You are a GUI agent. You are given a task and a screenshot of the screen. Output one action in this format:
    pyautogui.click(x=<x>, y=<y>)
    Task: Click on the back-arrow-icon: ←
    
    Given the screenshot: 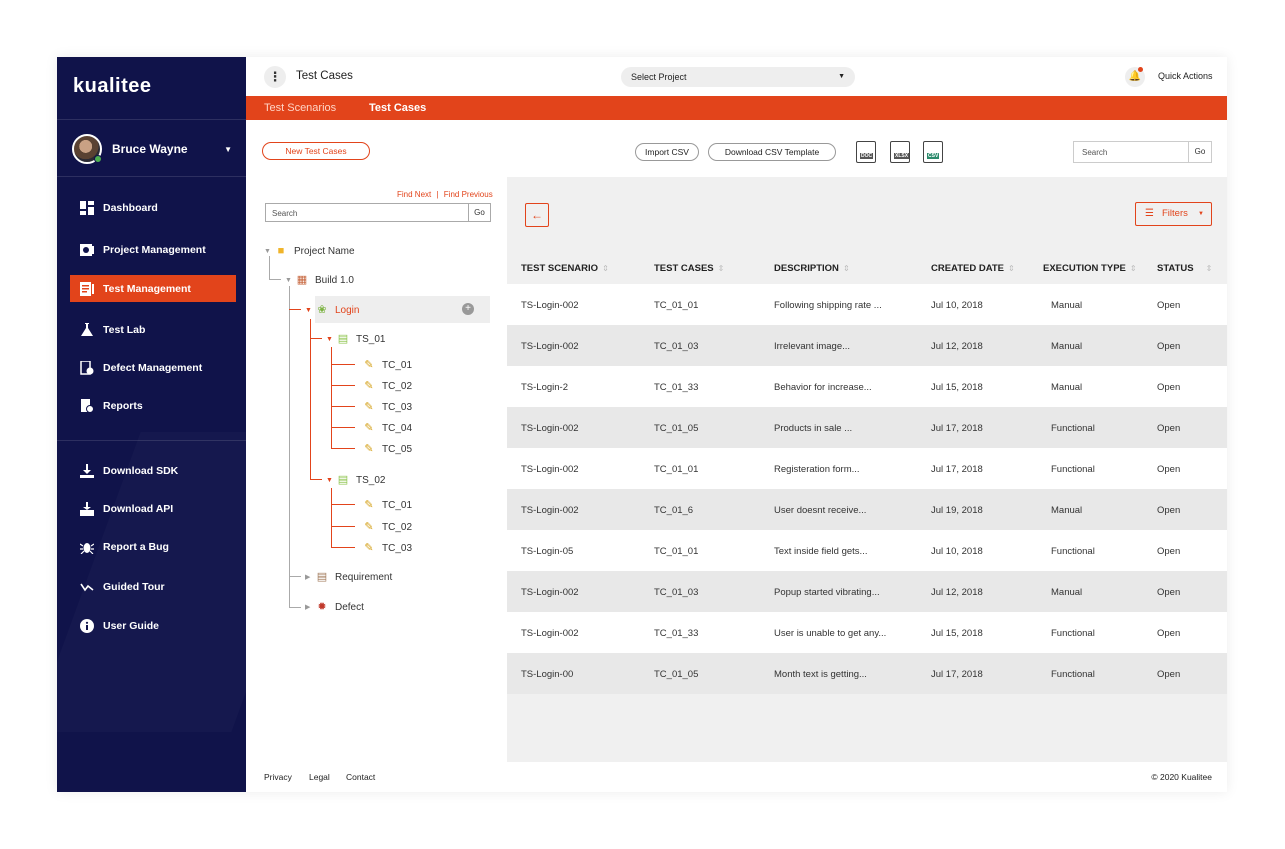 What is the action you would take?
    pyautogui.click(x=537, y=215)
    